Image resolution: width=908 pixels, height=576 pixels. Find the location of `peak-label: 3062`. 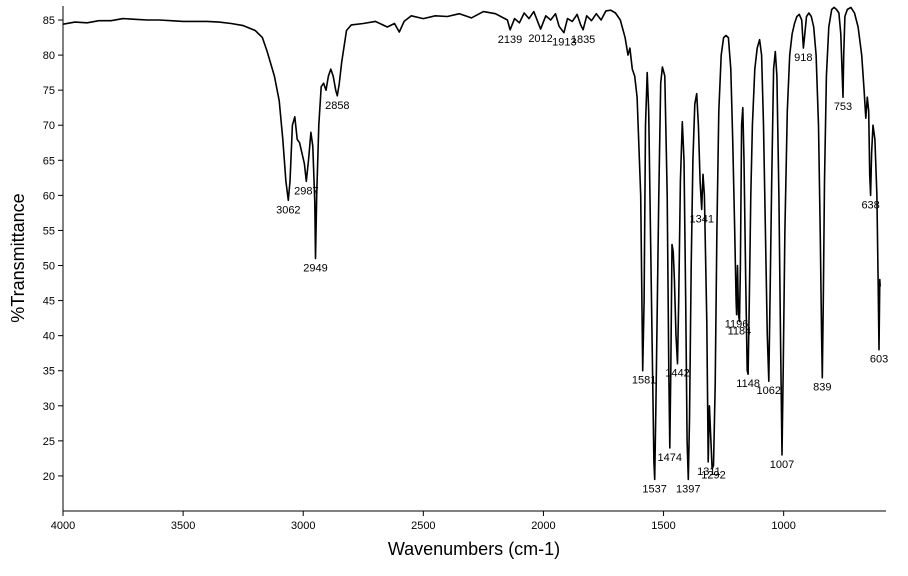

peak-label: 3062 is located at coordinates (288, 210).